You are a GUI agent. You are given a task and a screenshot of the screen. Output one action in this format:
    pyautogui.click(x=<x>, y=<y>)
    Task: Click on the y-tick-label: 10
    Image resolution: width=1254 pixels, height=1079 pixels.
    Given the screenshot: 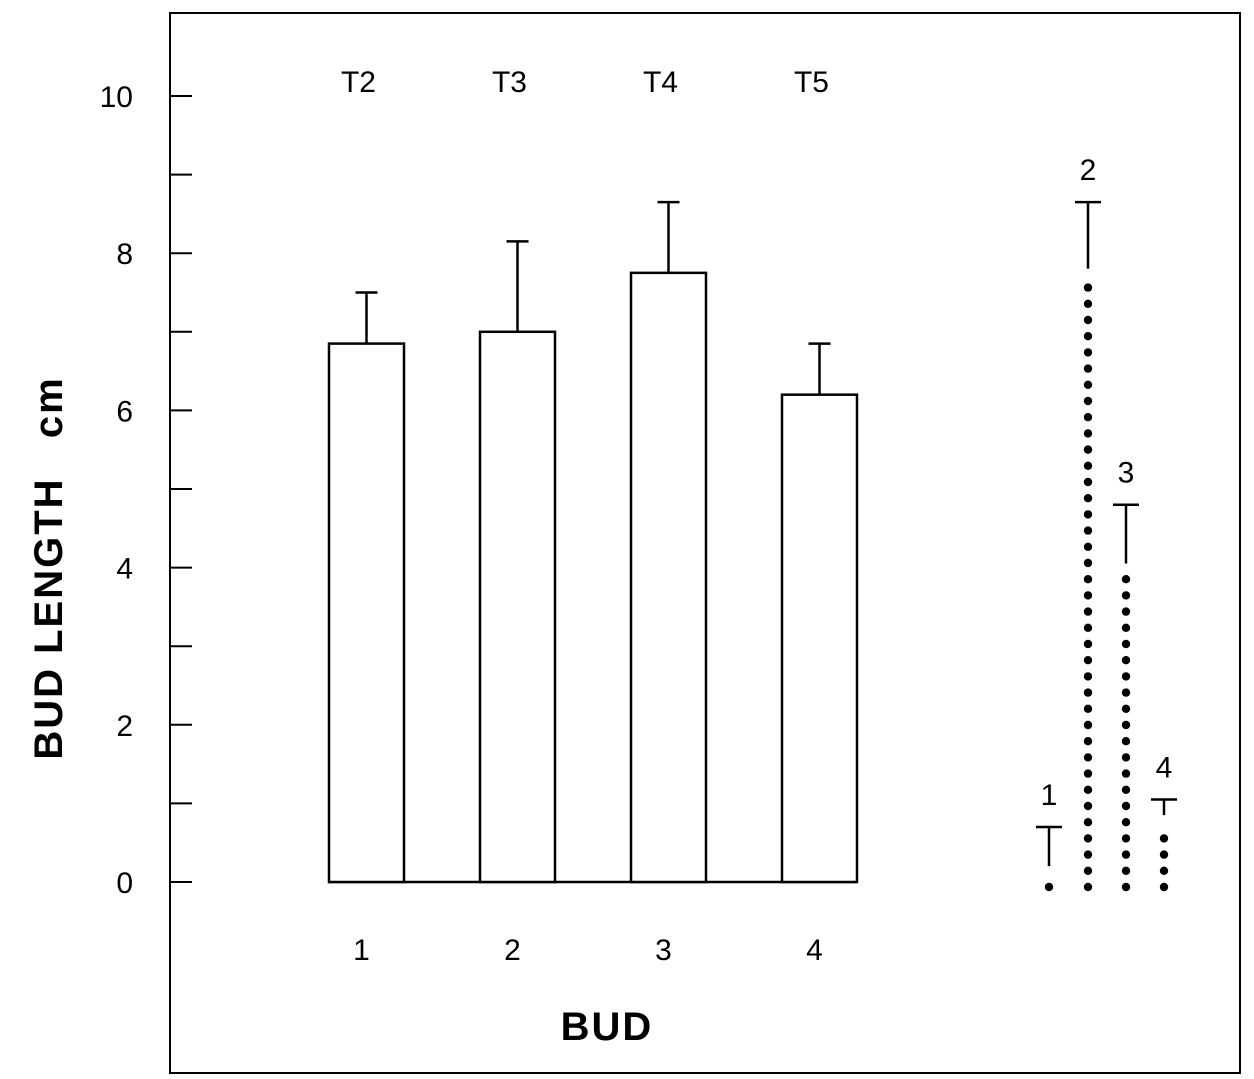 What is the action you would take?
    pyautogui.click(x=116, y=97)
    